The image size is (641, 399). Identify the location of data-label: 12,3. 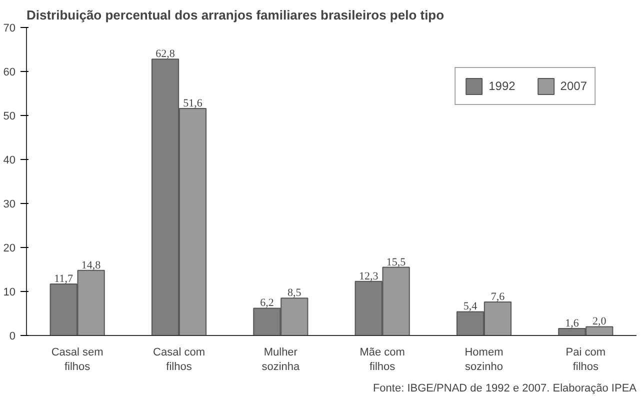
(368, 276).